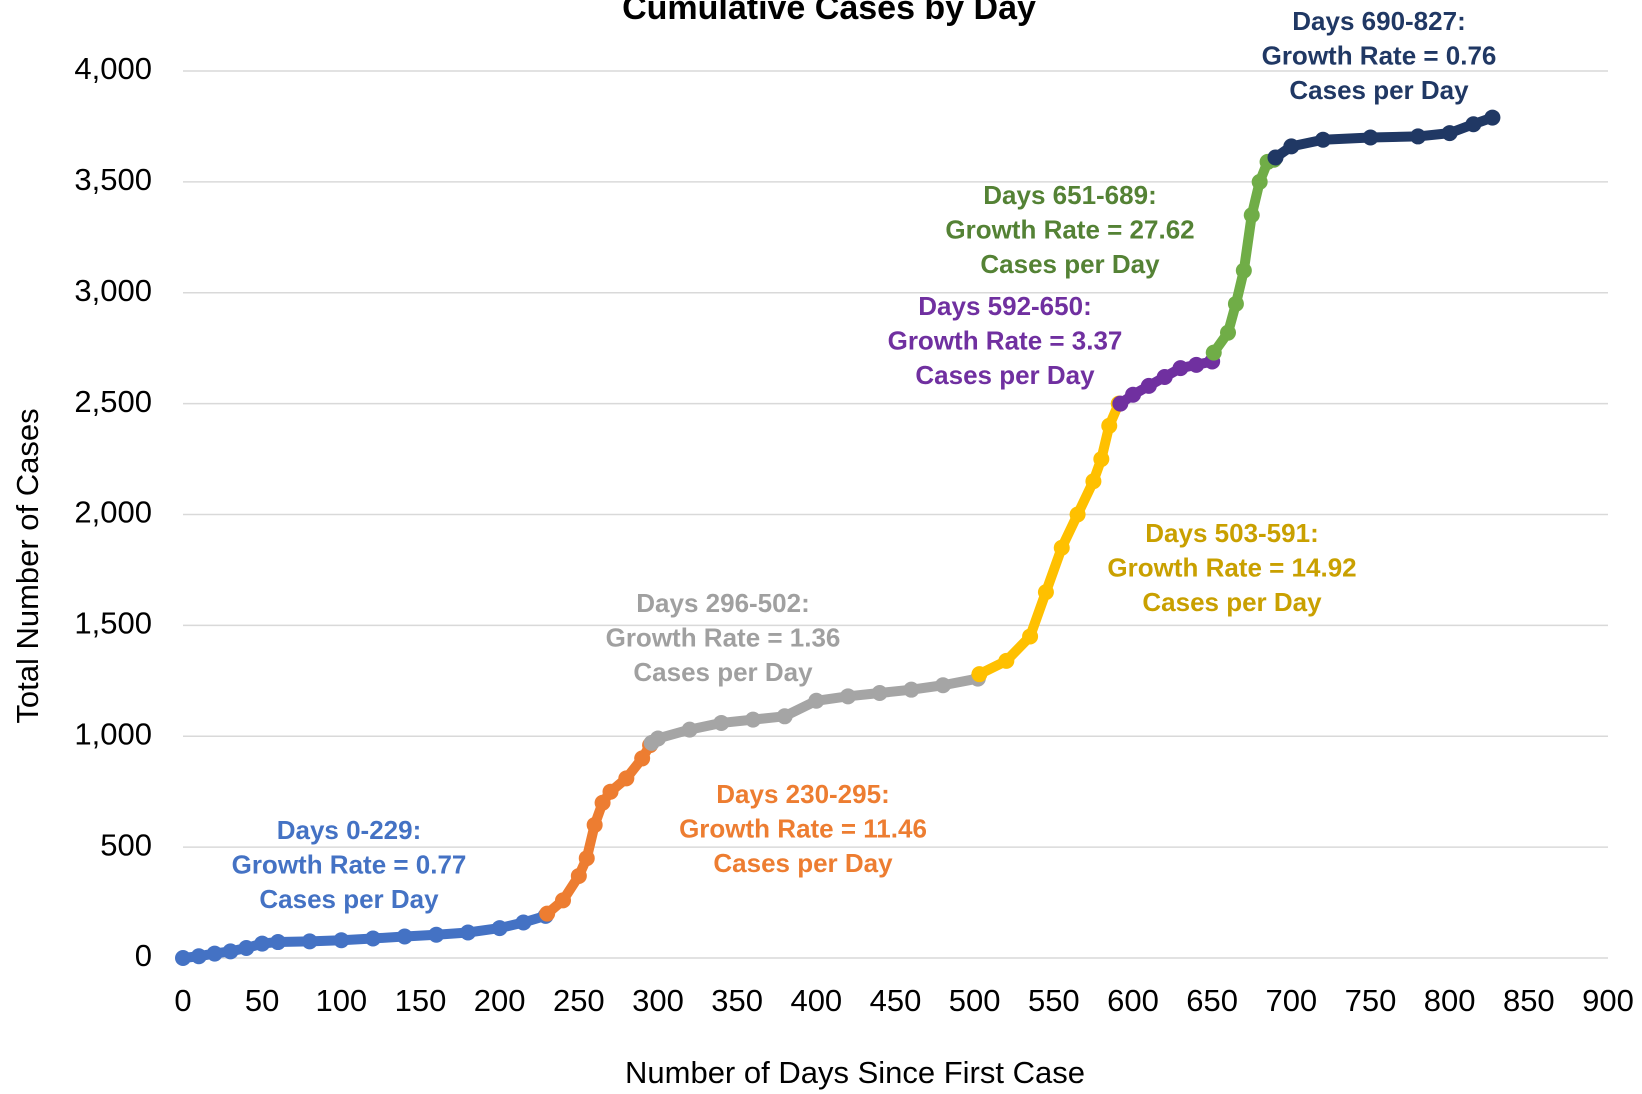  I want to click on annotation: Growth Rate = 27.62, so click(1069, 229).